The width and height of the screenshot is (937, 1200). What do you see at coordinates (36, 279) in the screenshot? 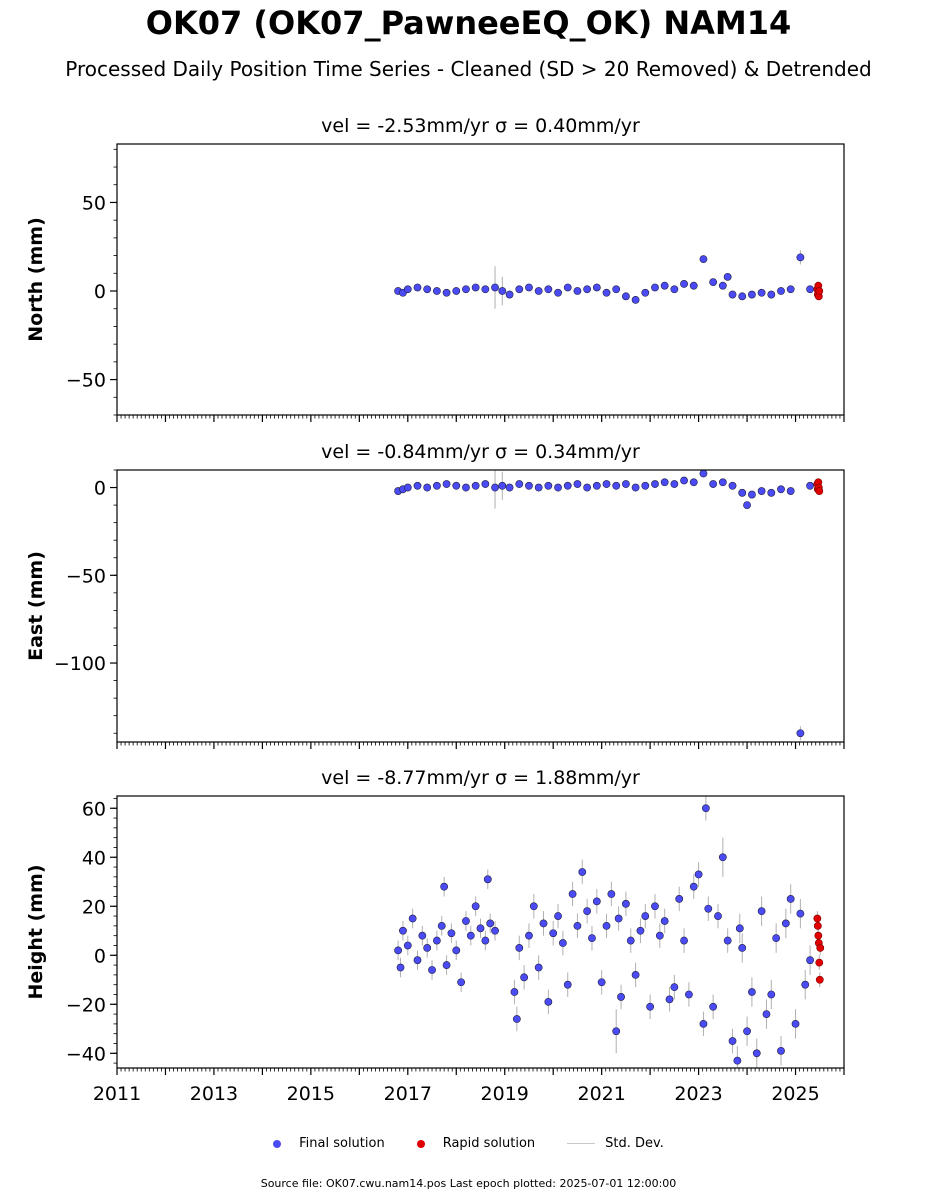
I see `y-axis-label: North (mm)` at bounding box center [36, 279].